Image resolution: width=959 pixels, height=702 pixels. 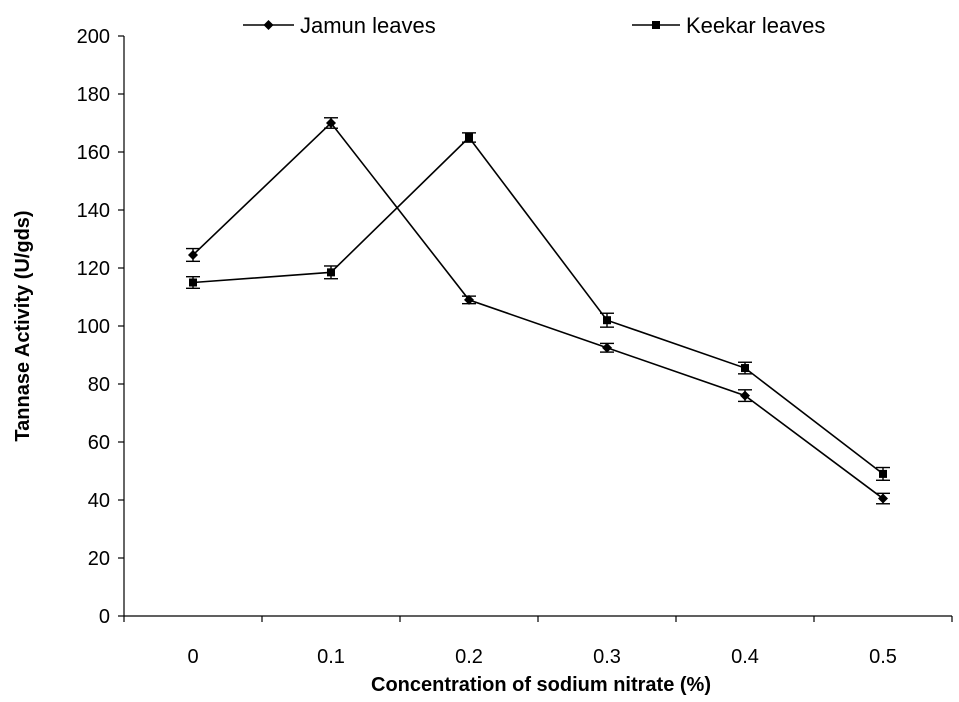 I want to click on y-tick-label: 180, so click(x=93, y=95).